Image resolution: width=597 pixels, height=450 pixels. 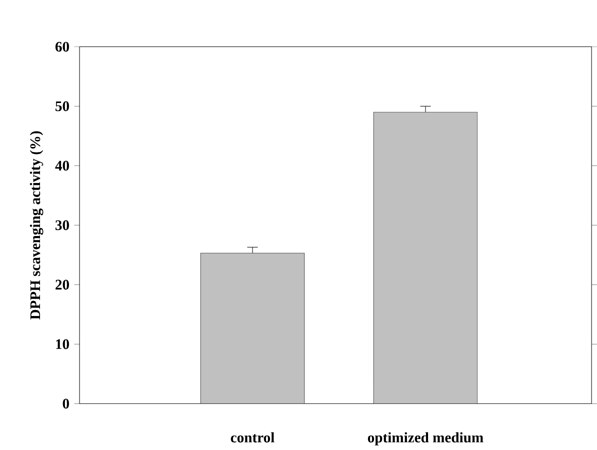 What do you see at coordinates (65, 403) in the screenshot?
I see `y-tick-label: 0` at bounding box center [65, 403].